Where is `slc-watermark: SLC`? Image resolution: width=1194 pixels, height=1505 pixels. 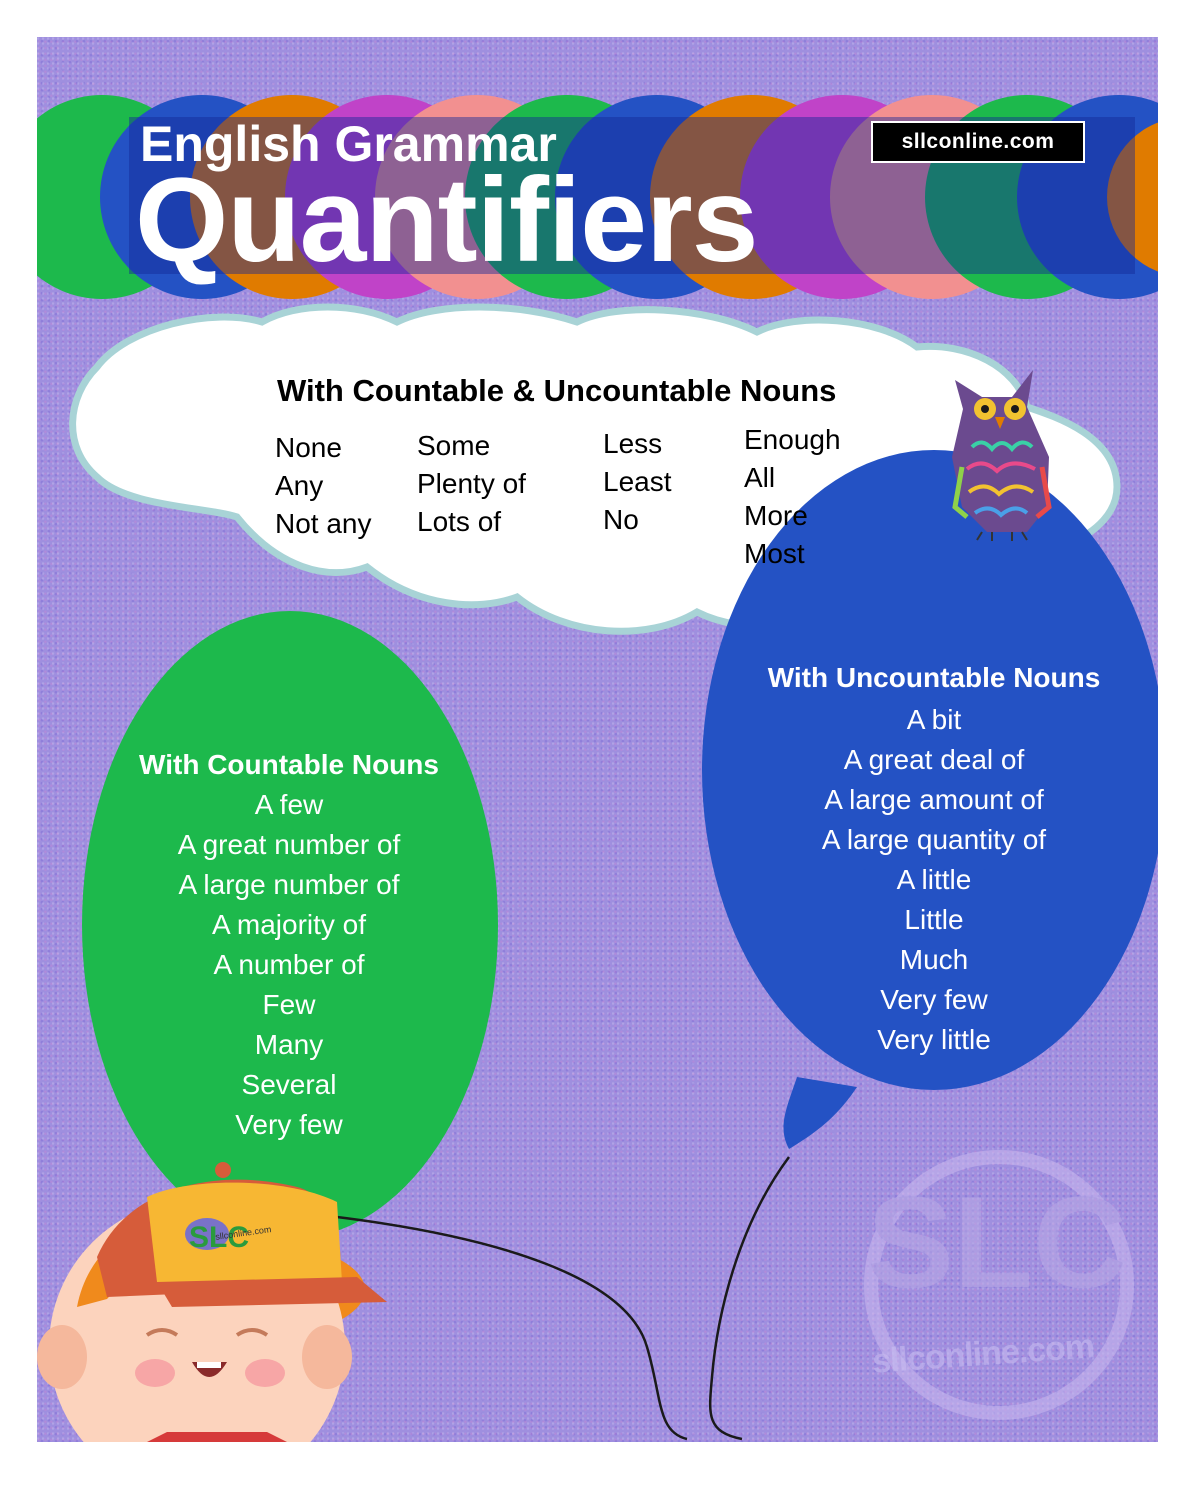 slc-watermark: SLC is located at coordinates (999, 1285).